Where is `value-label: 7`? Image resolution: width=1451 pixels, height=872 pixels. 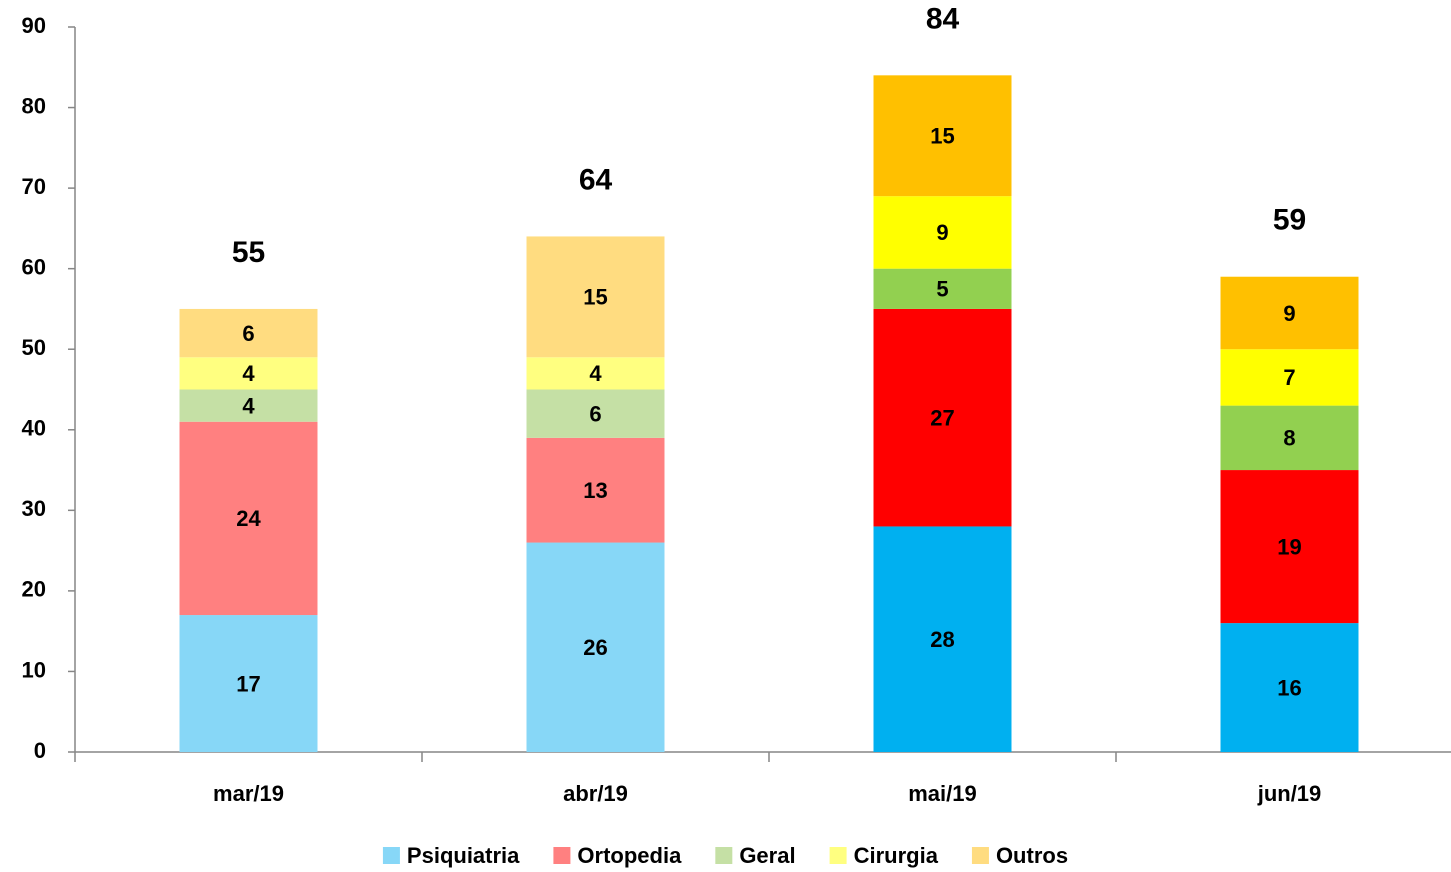
value-label: 7 is located at coordinates (1289, 377).